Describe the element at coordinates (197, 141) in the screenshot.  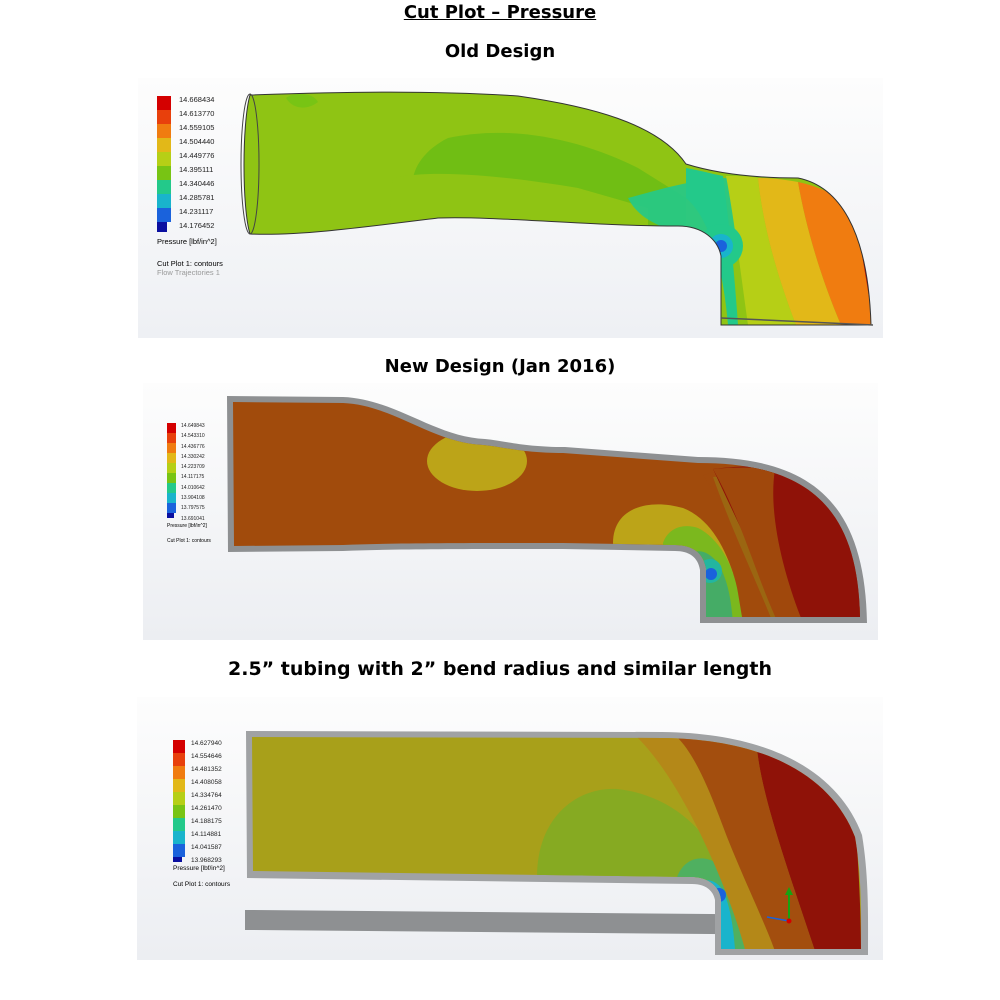
I see `legend-value: 14.504440` at that location.